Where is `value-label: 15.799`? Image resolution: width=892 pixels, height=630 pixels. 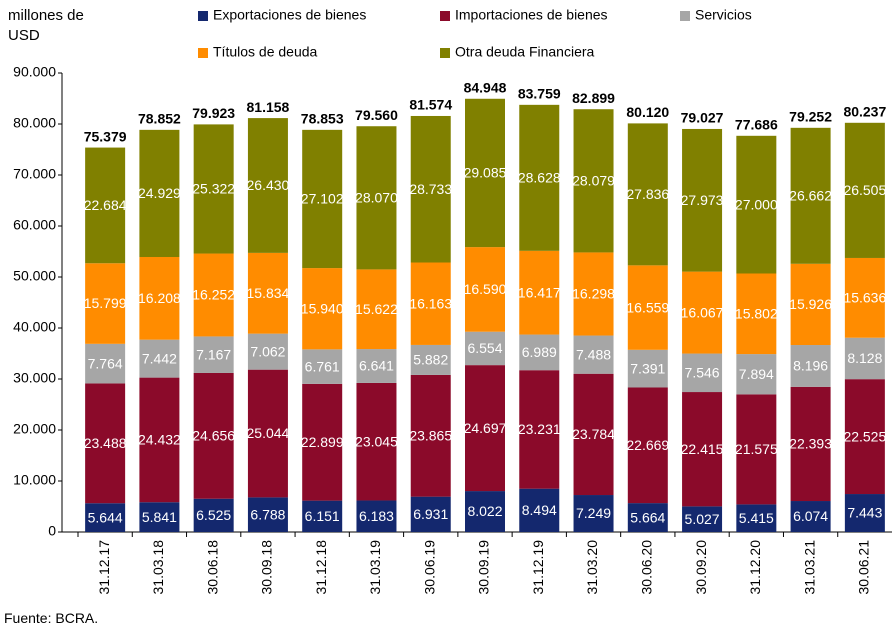 value-label: 15.799 is located at coordinates (105, 303).